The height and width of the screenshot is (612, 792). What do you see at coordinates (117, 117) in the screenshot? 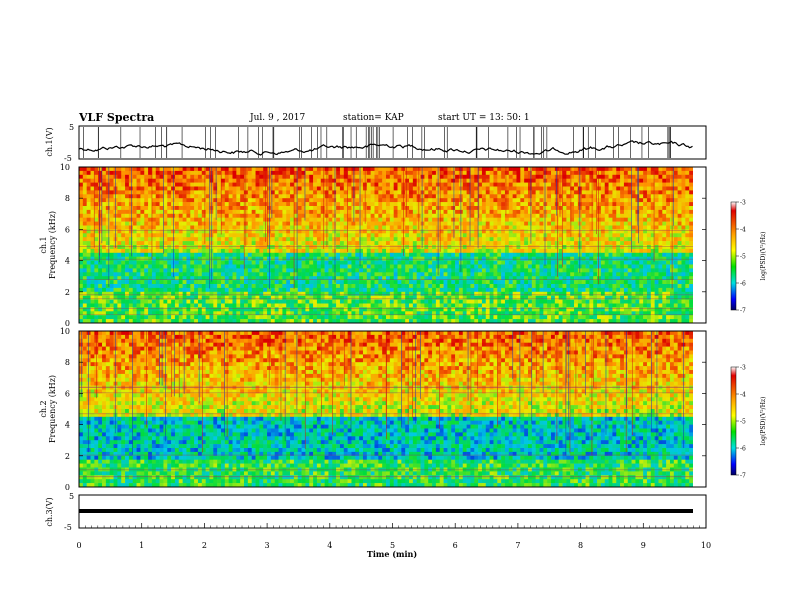
I see `figure-title: VLF Spectra` at bounding box center [117, 117].